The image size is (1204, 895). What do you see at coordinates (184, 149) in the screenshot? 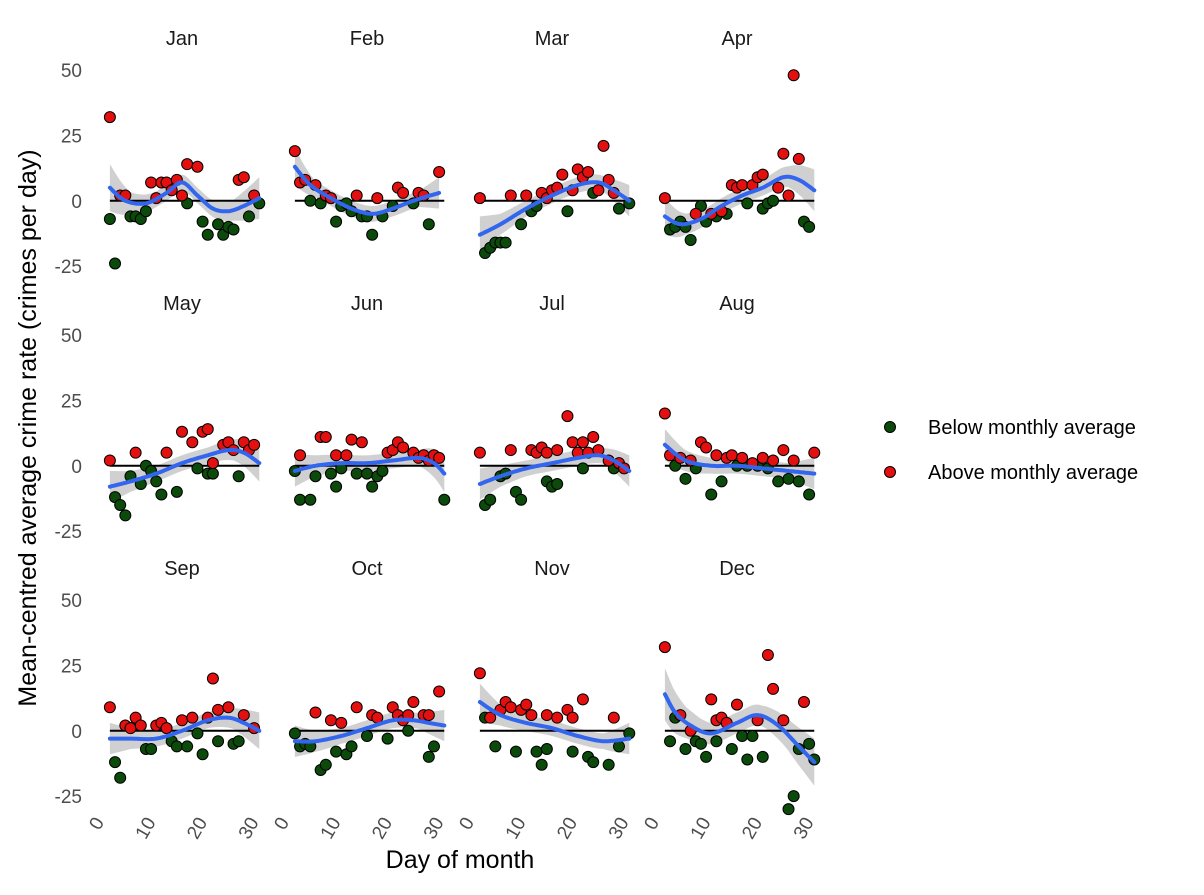
I see `facet-jan: Jan` at bounding box center [184, 149].